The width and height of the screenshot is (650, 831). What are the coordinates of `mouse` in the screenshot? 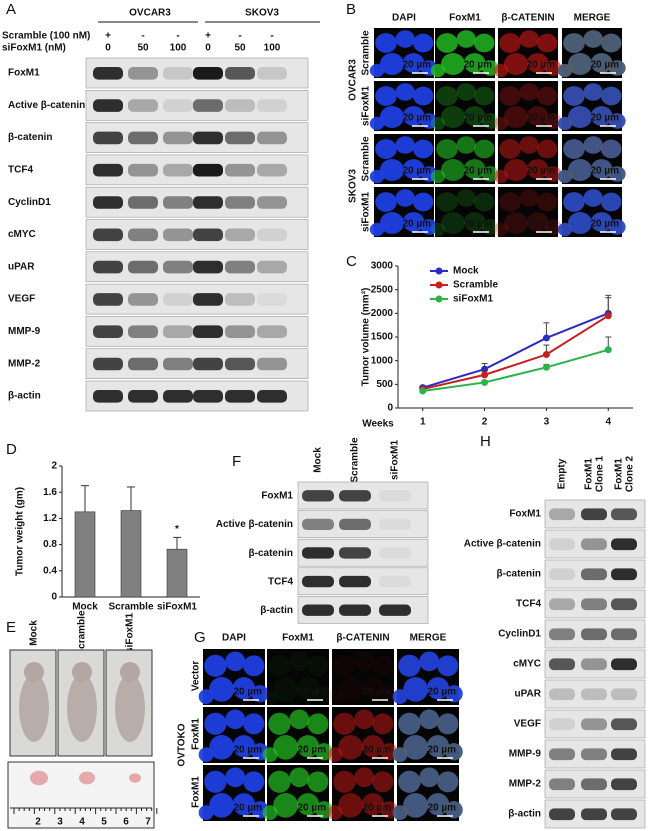 It's located at (130, 708).